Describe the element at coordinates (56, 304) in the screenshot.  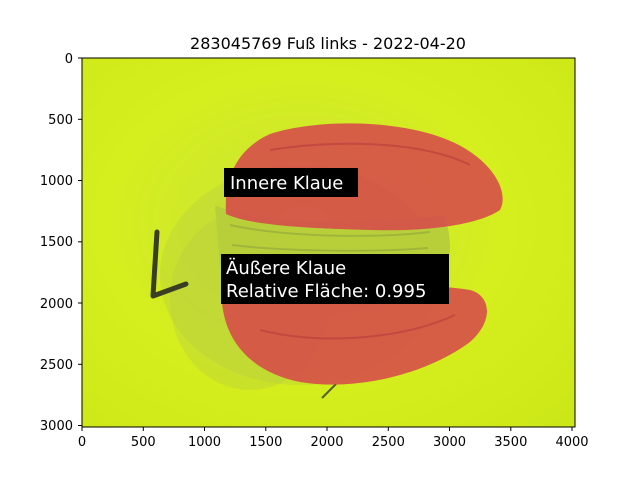
I see `y-tick-label: 2000` at that location.